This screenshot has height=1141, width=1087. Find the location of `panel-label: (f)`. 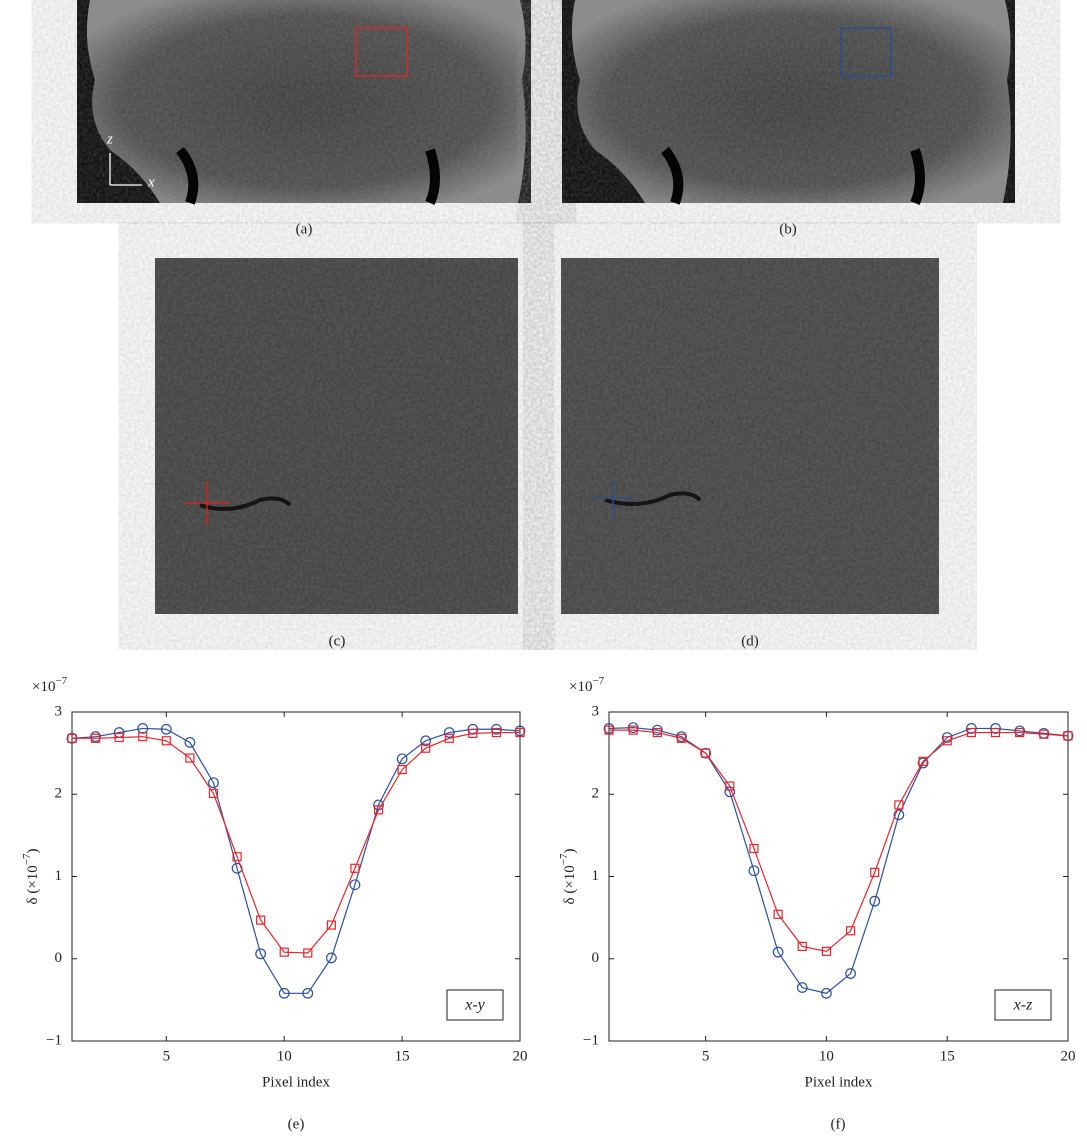

panel-label: (f) is located at coordinates (838, 1124).